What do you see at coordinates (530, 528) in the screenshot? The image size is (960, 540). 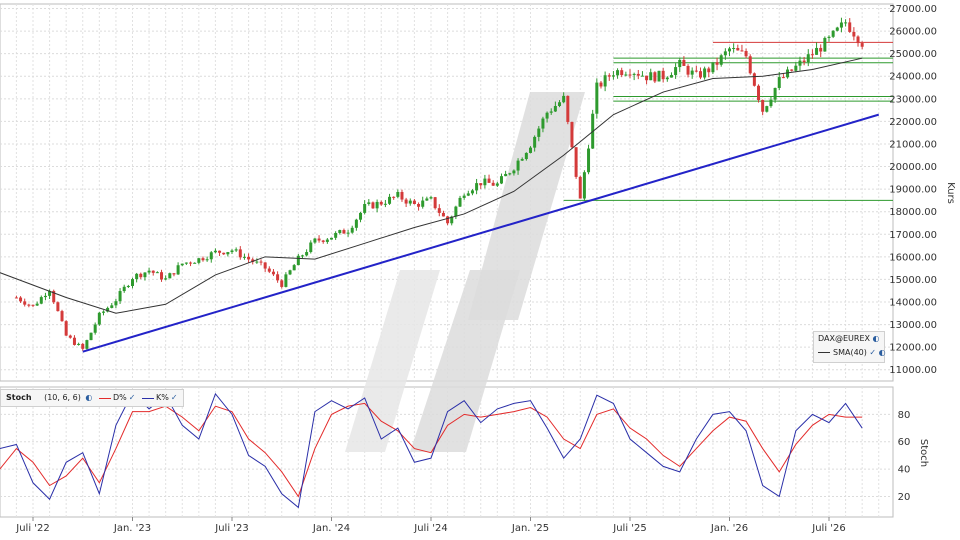 I see `x-tick-label: Jan. '25` at bounding box center [530, 528].